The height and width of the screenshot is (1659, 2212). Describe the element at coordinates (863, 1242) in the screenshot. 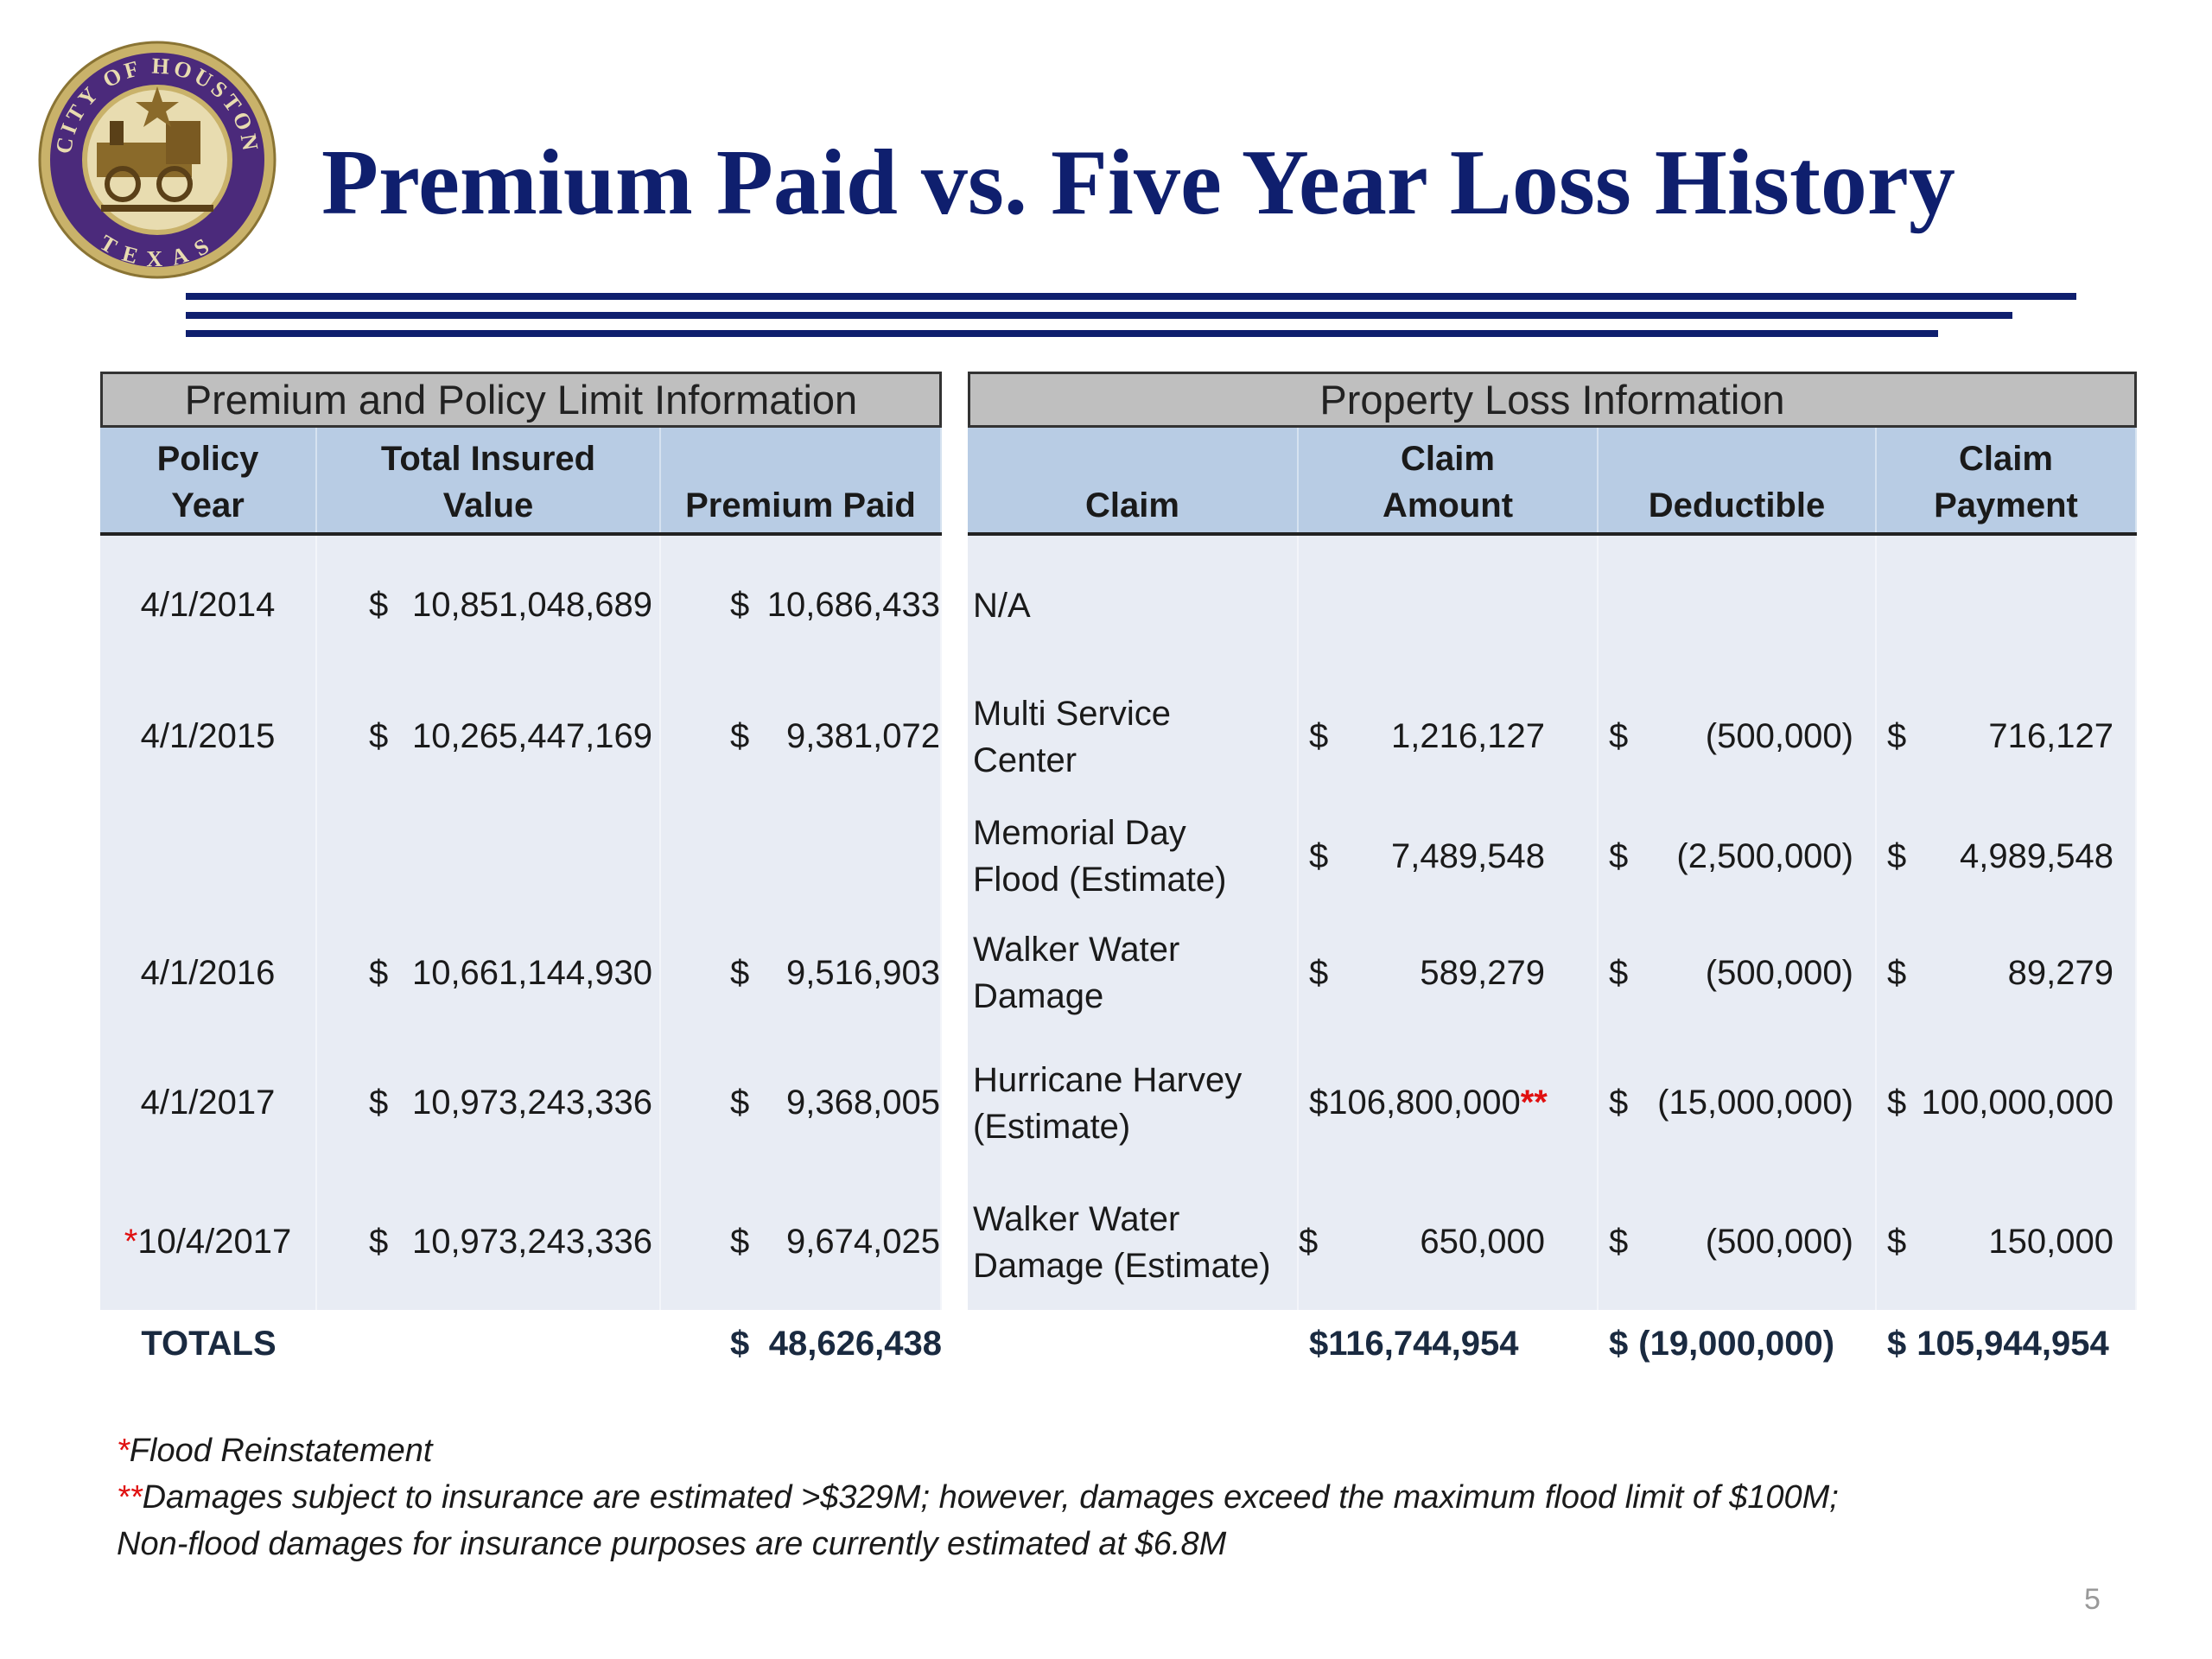

I see `amount: 9,674,025` at that location.